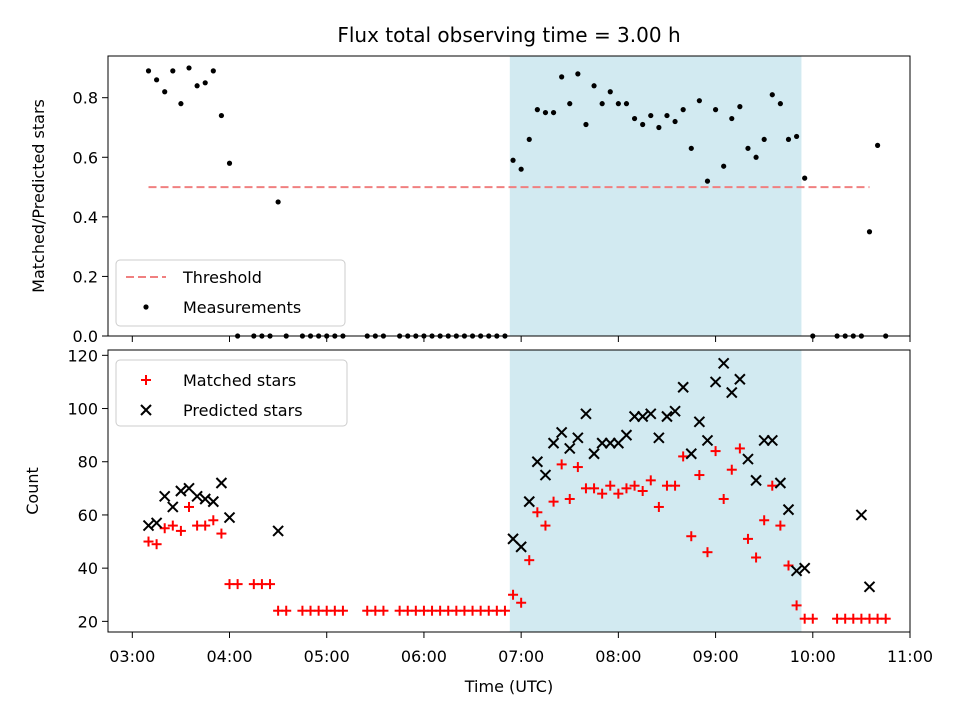 This screenshot has width=960, height=720. I want to click on x-marker-swatch, so click(146, 410).